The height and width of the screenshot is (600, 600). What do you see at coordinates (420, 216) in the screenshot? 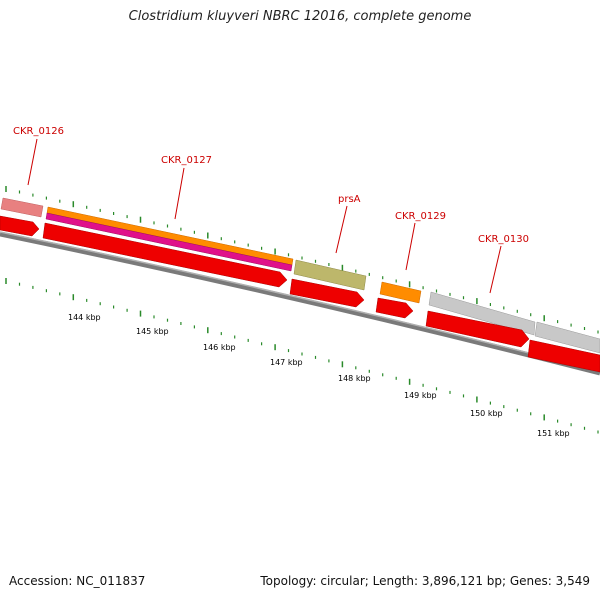
I see `label-ckr-0129: CKR_0129` at bounding box center [420, 216].